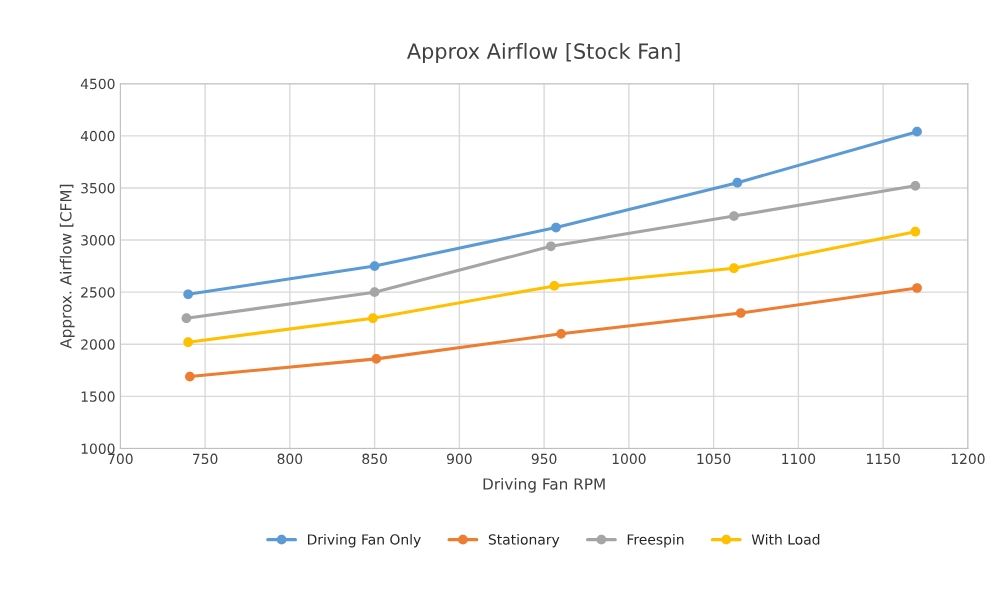 The height and width of the screenshot is (598, 1003). I want to click on y-tick-label: 2000, so click(98, 344).